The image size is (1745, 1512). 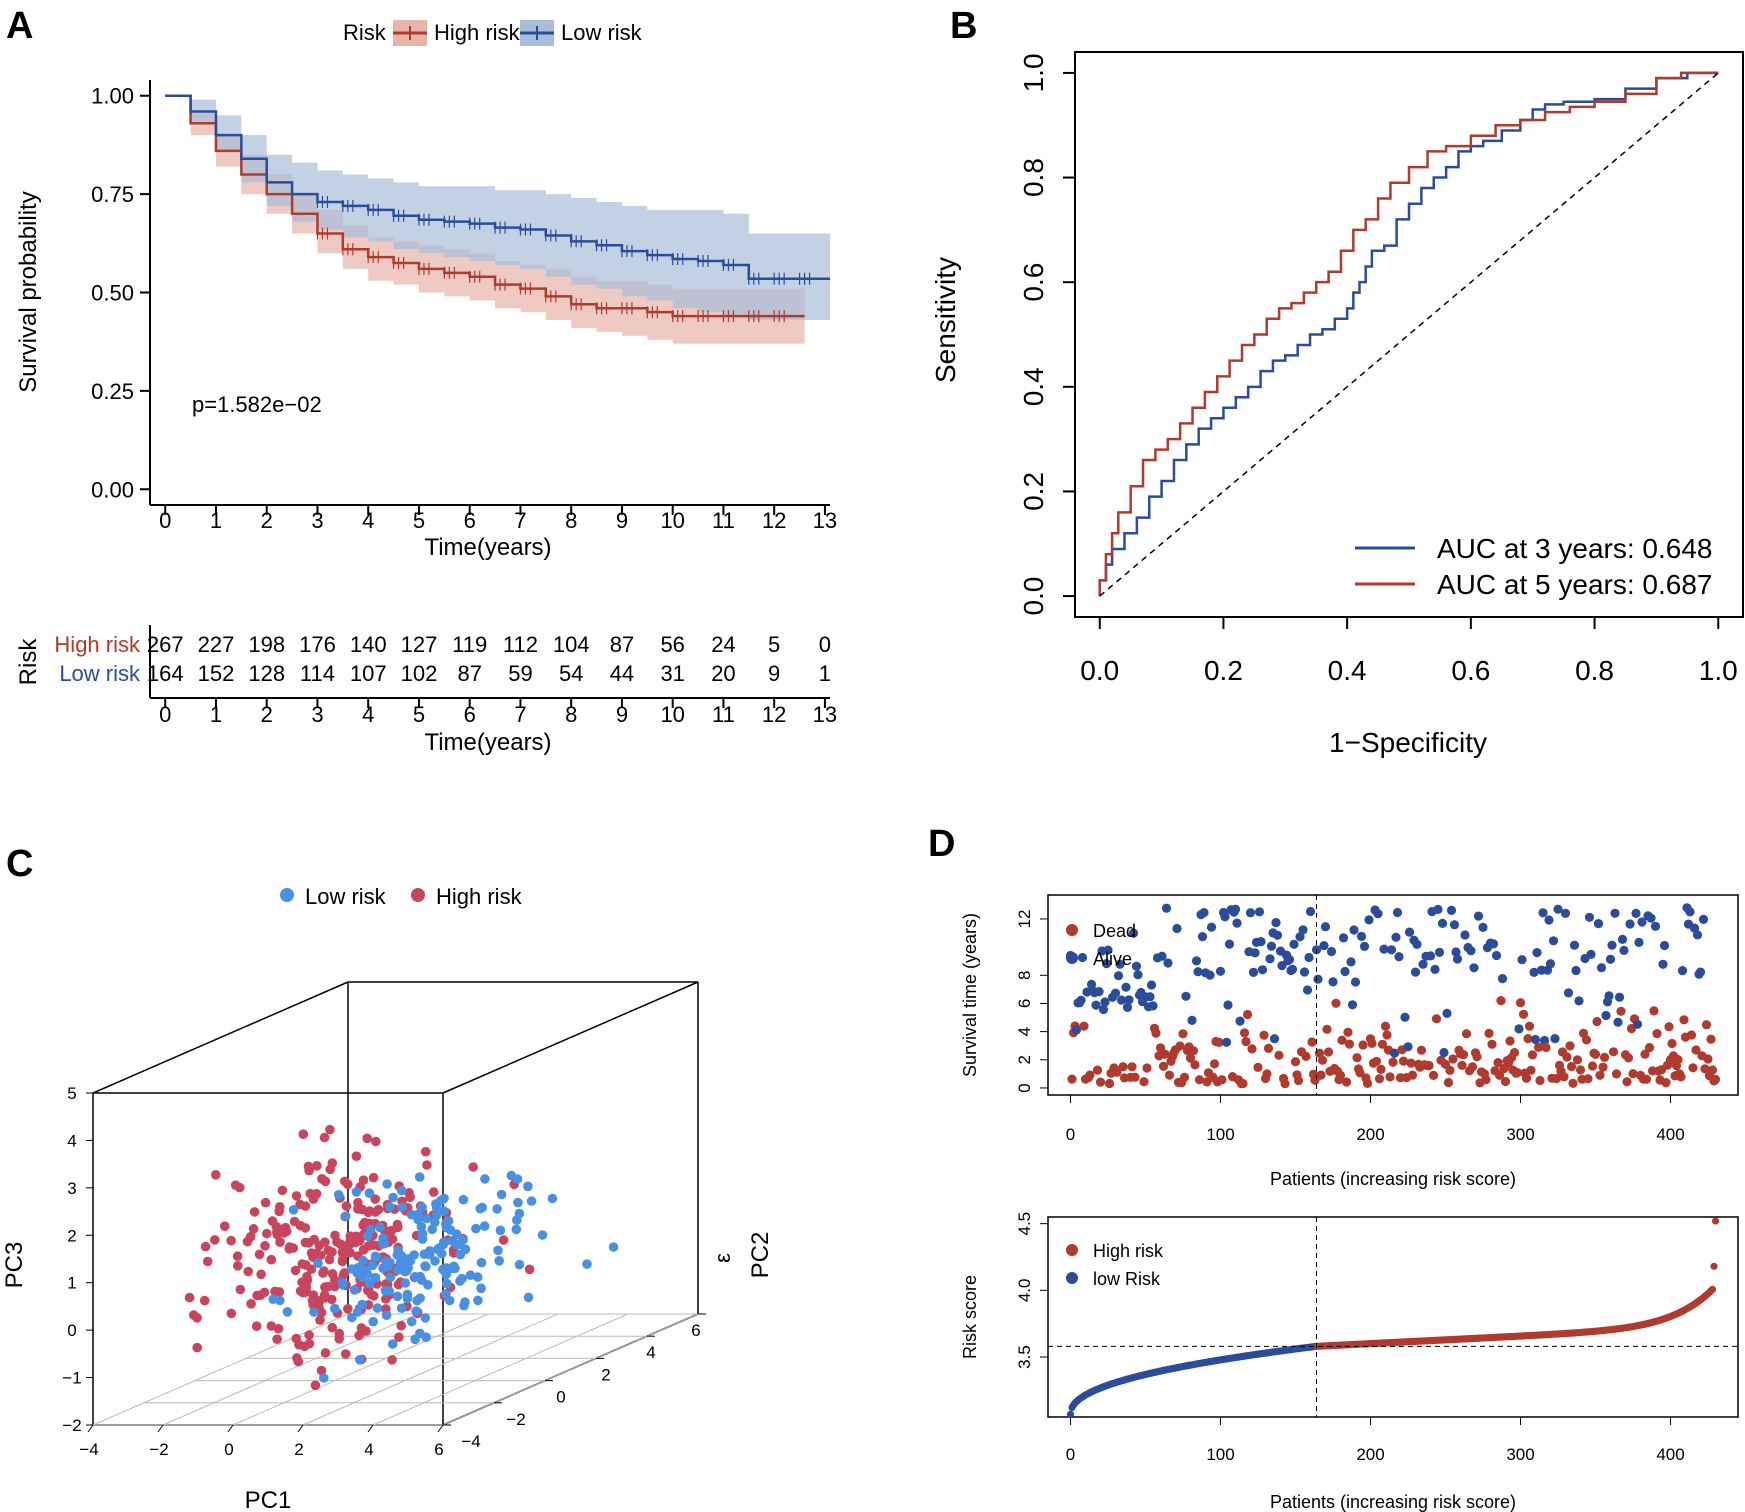 What do you see at coordinates (520, 520) in the screenshot?
I see `km-x-tick-label: 7` at bounding box center [520, 520].